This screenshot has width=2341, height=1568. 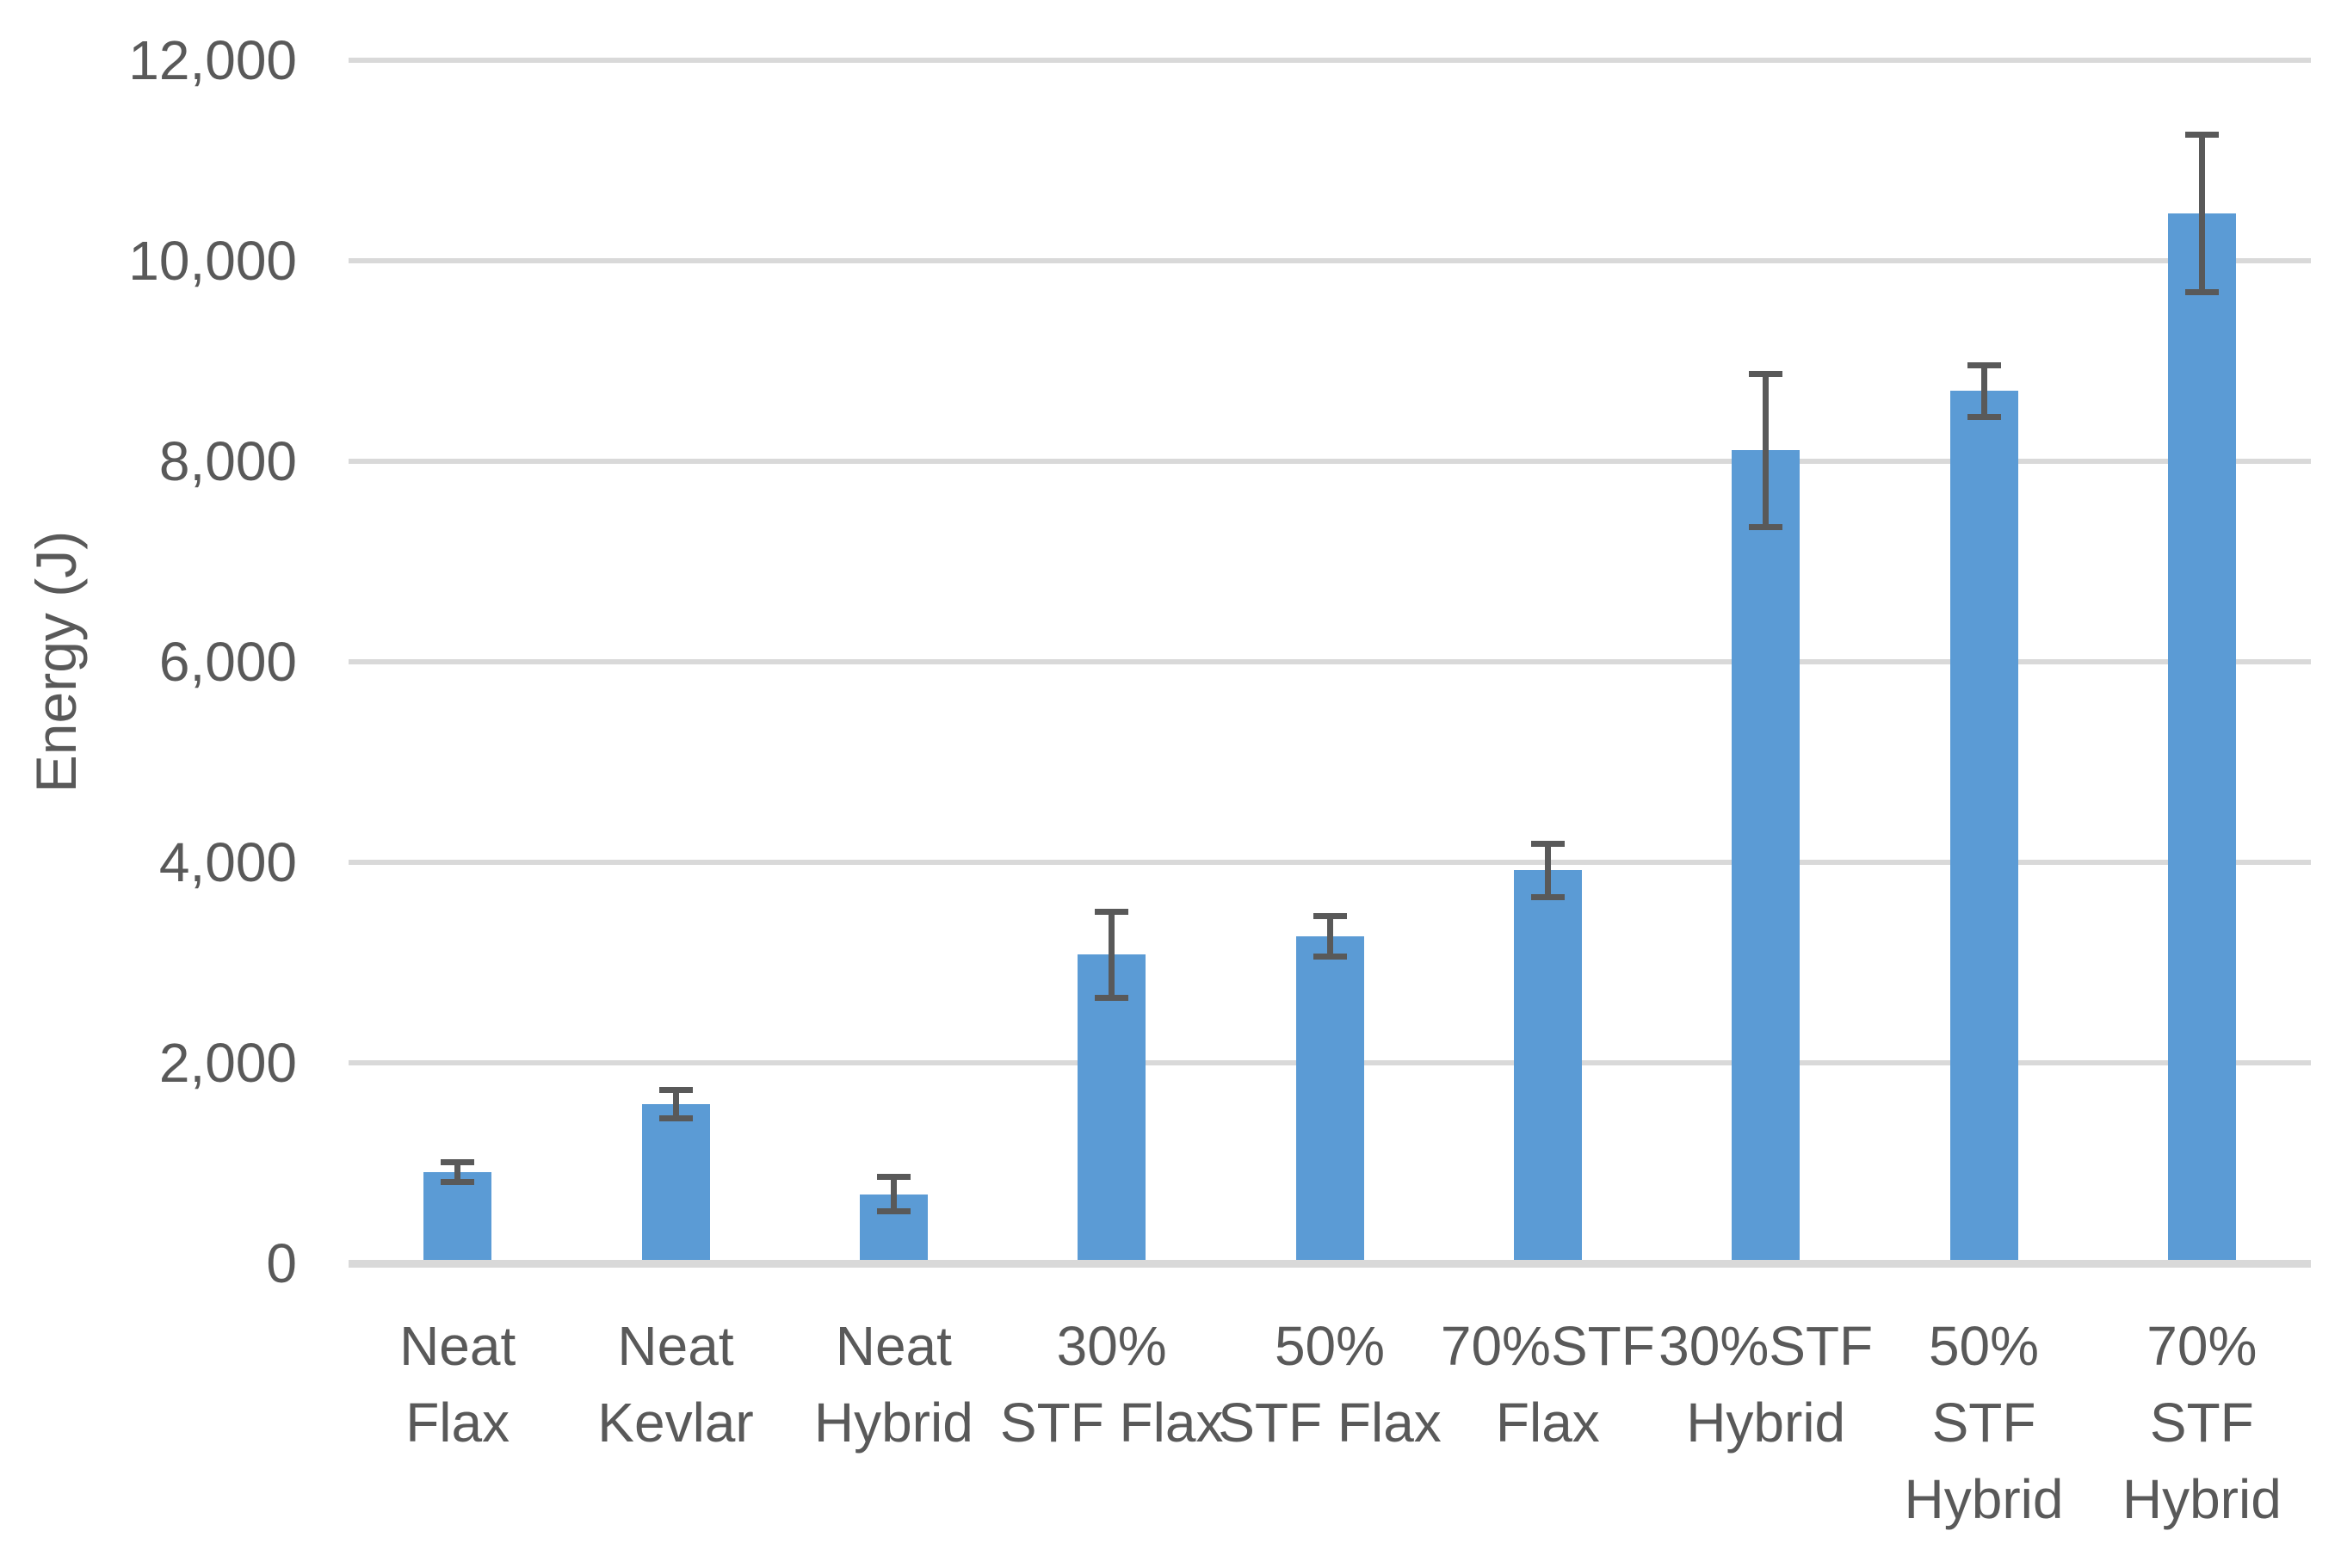 I want to click on error-bar-cap-bottom-neat-kevlar, so click(x=676, y=1118).